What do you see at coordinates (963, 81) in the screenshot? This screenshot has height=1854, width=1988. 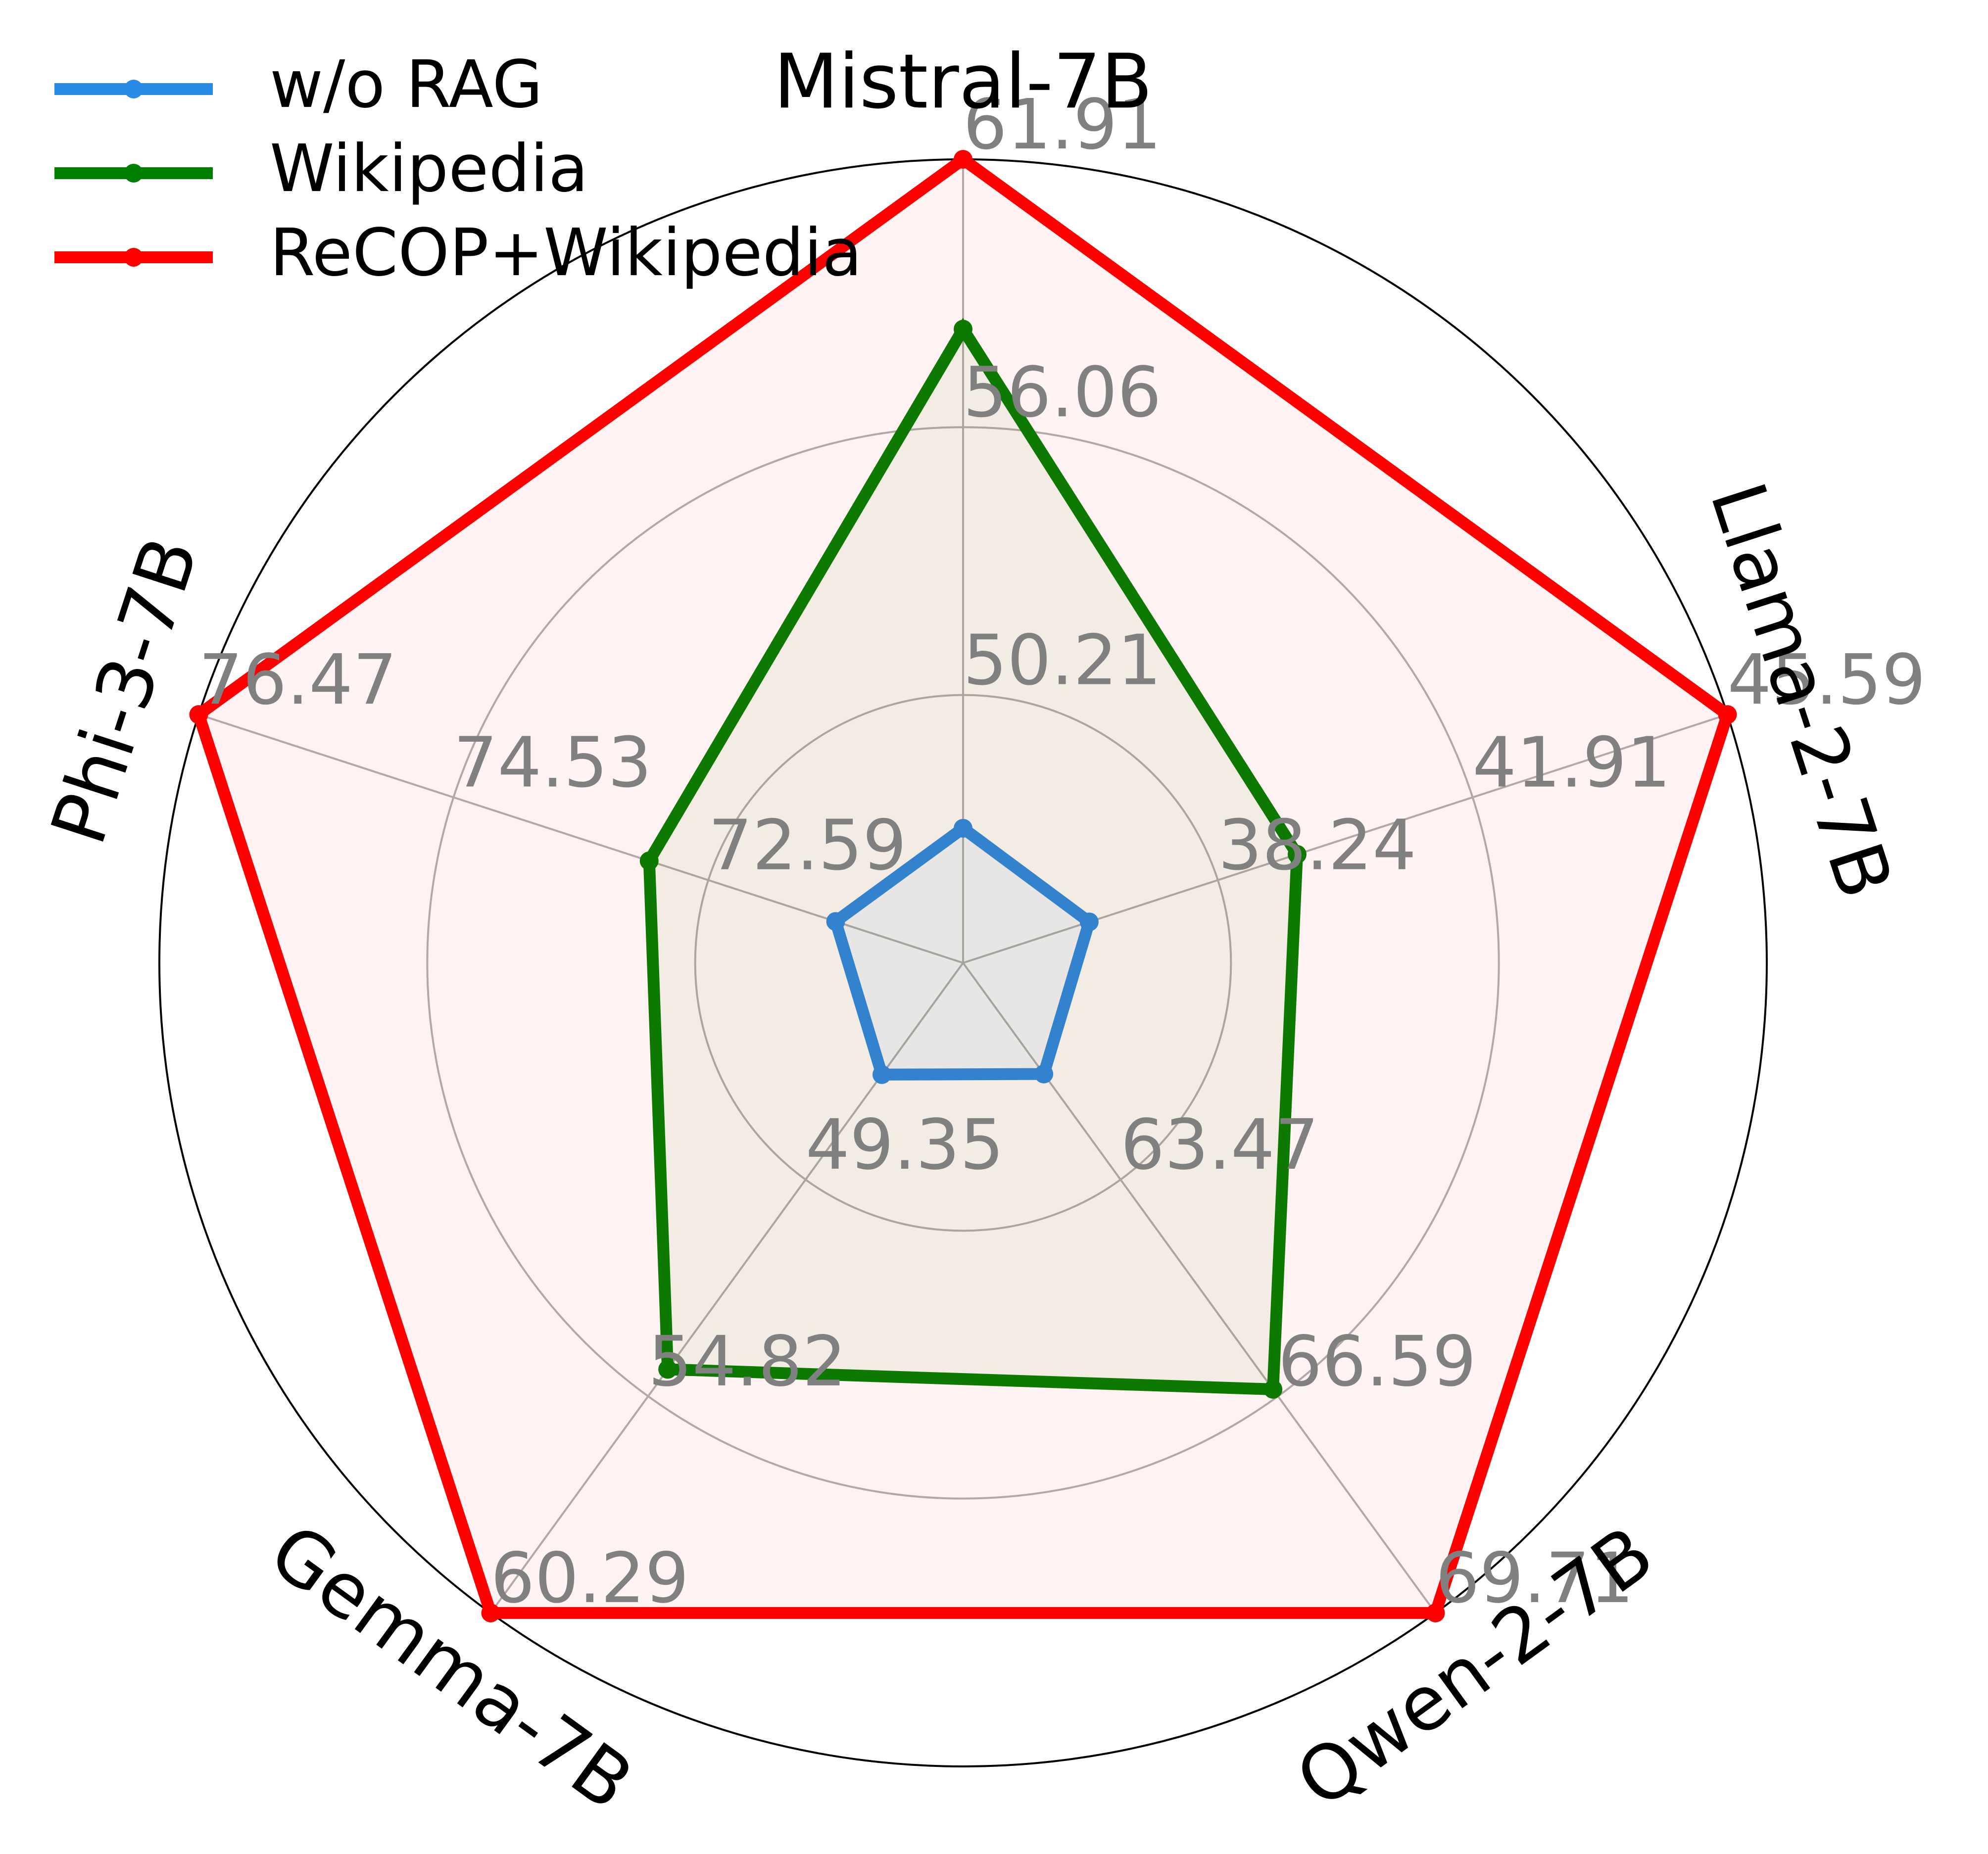 I see `category-label: Mistral-7B` at bounding box center [963, 81].